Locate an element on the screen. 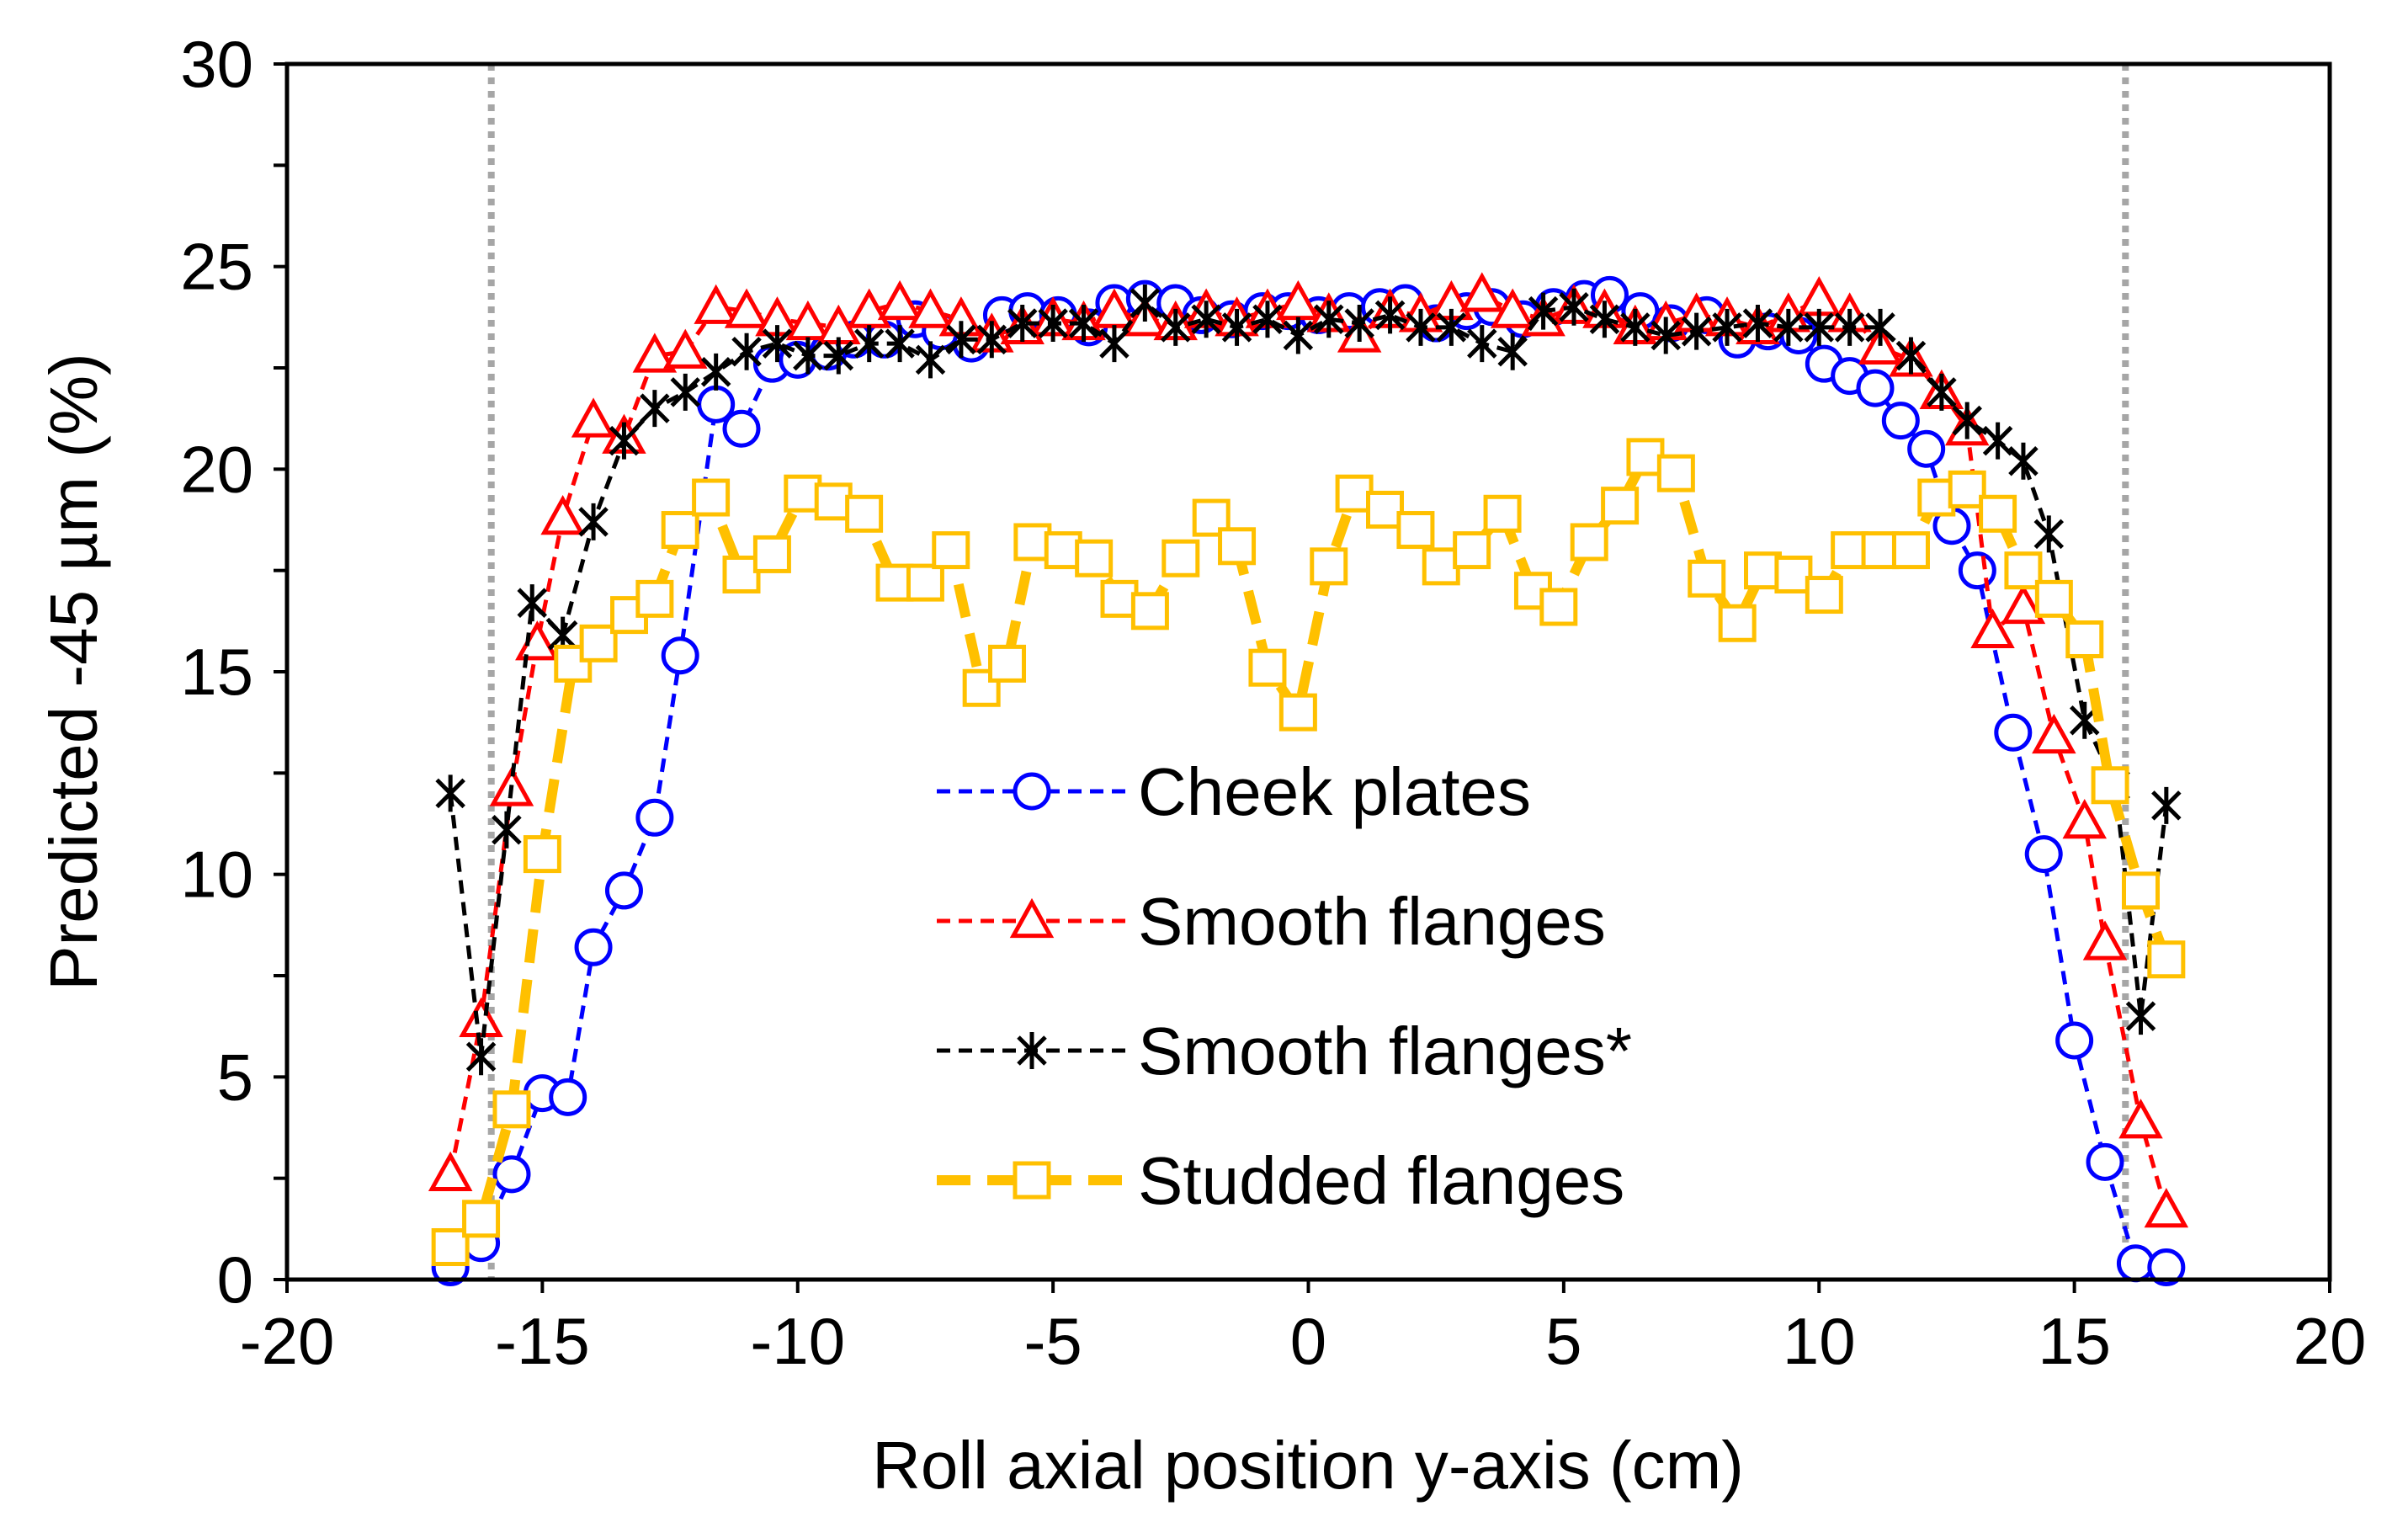 The image size is (2408, 1538). legend-label: Studded flanges is located at coordinates (1381, 1180).